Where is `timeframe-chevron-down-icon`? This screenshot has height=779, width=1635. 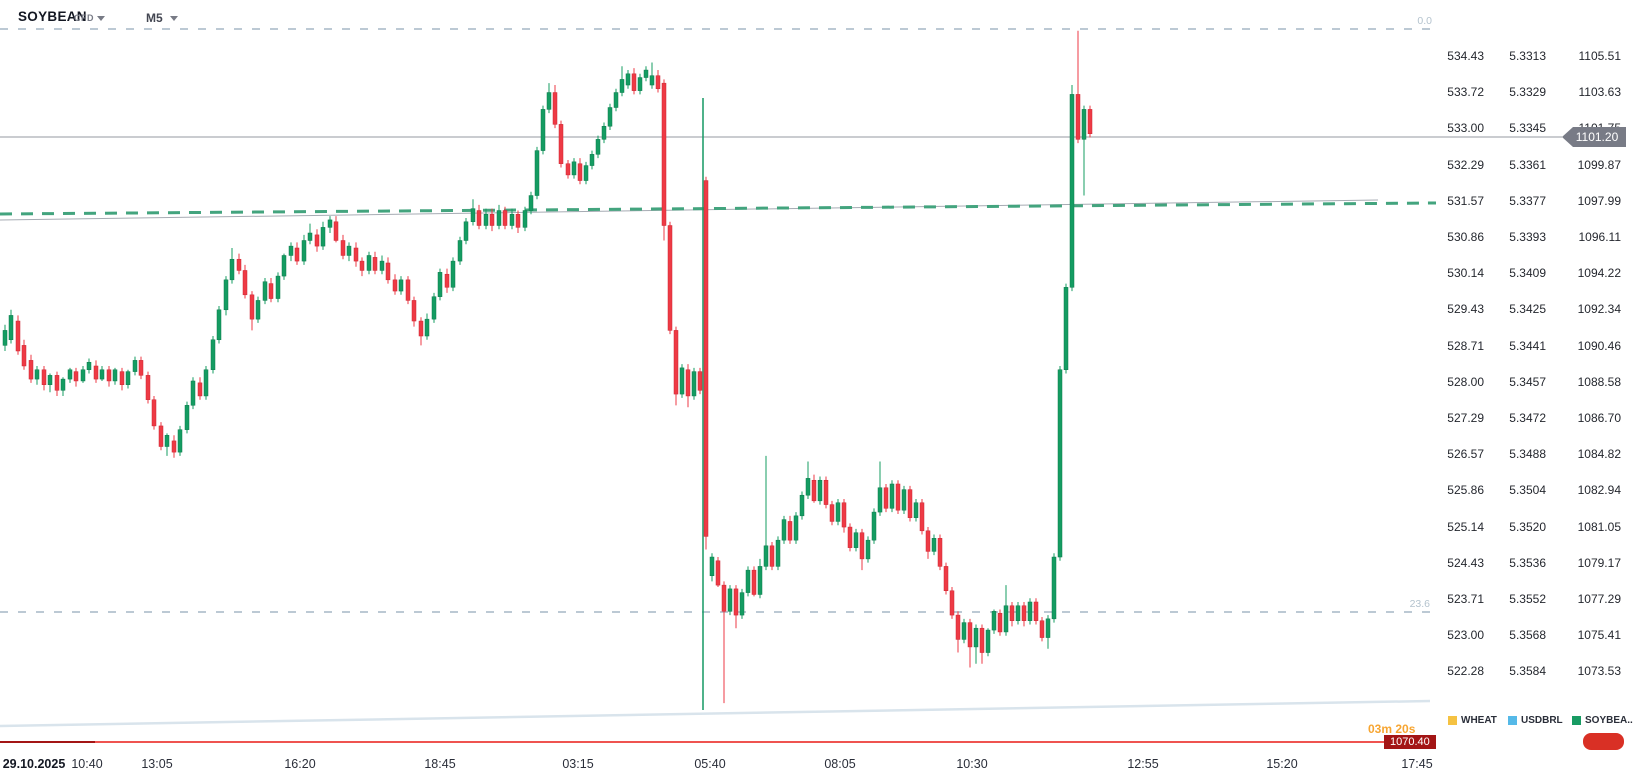 timeframe-chevron-down-icon is located at coordinates (174, 18).